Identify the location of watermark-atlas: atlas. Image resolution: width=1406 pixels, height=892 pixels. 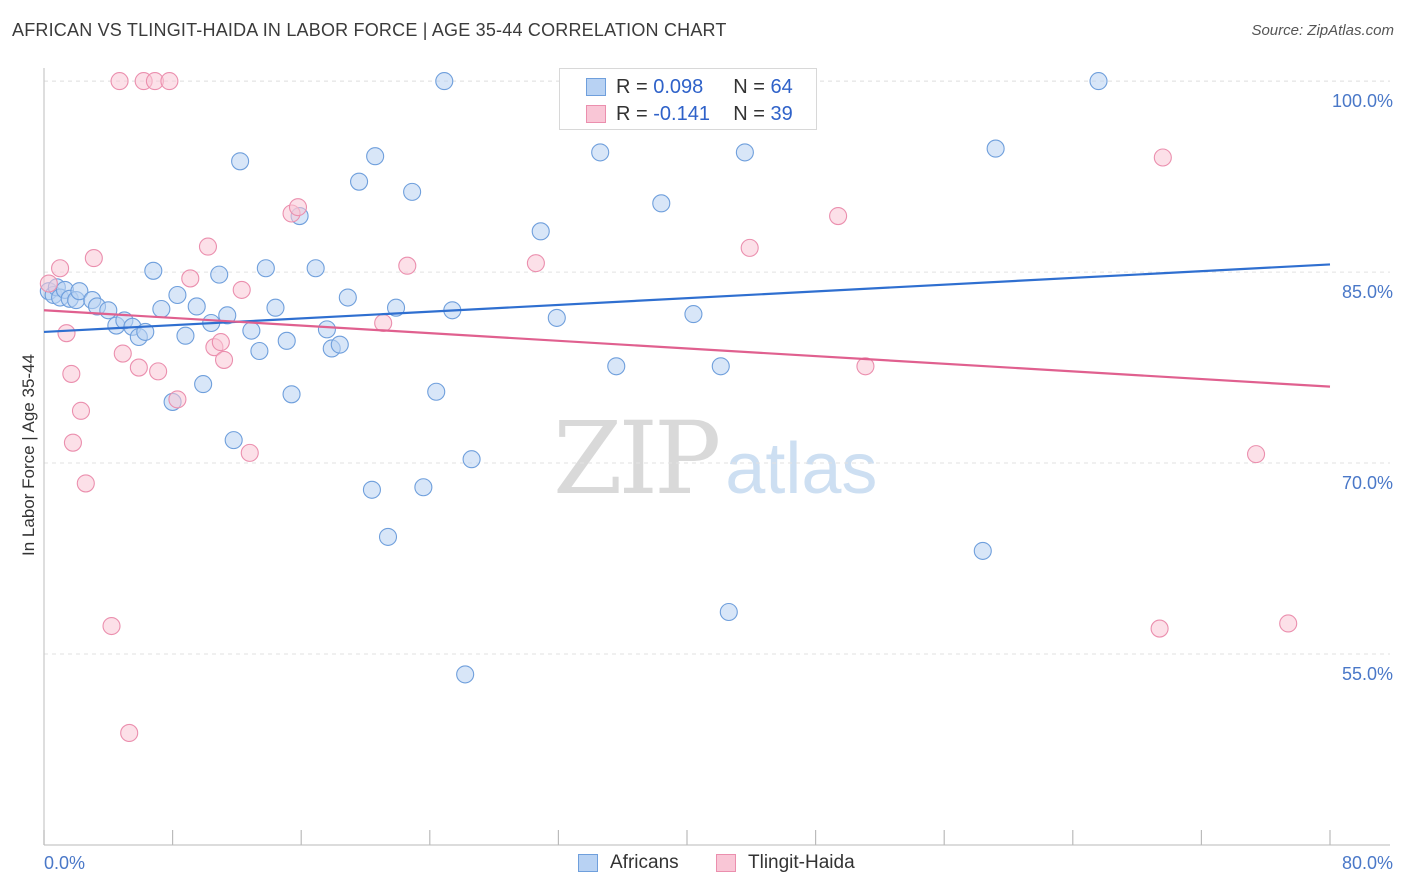
(801, 469).